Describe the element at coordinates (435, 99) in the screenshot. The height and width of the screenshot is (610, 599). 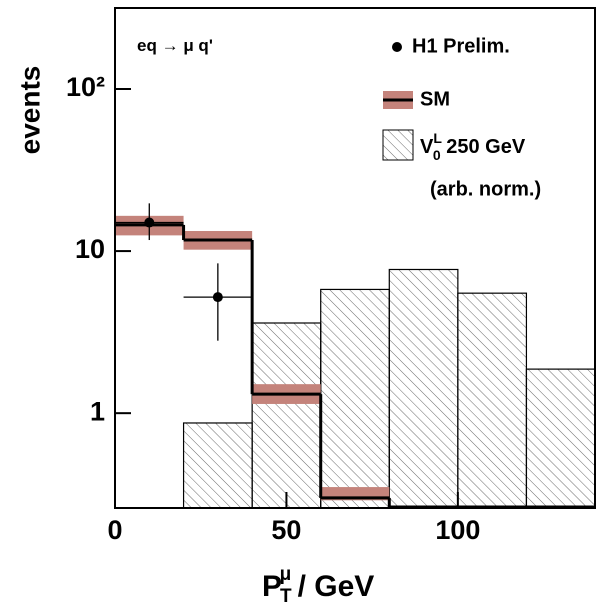
I see `legend-label: SM` at that location.